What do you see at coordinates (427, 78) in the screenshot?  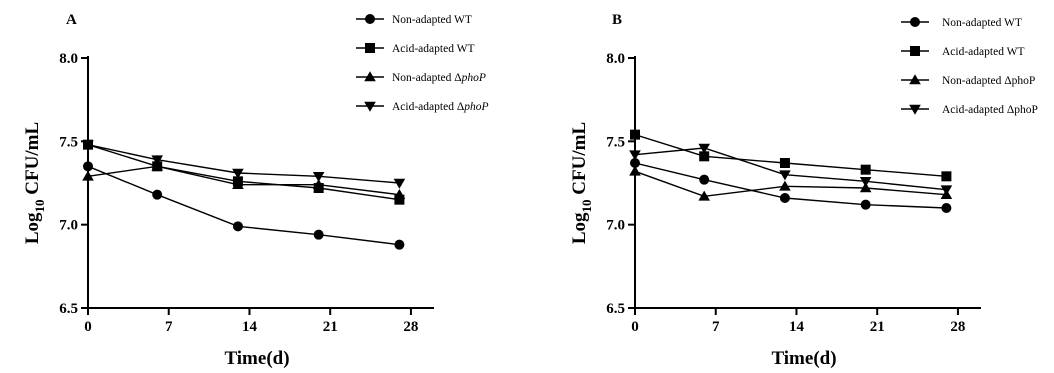 I see `legend-label-text: Non-adapted Δ` at bounding box center [427, 78].